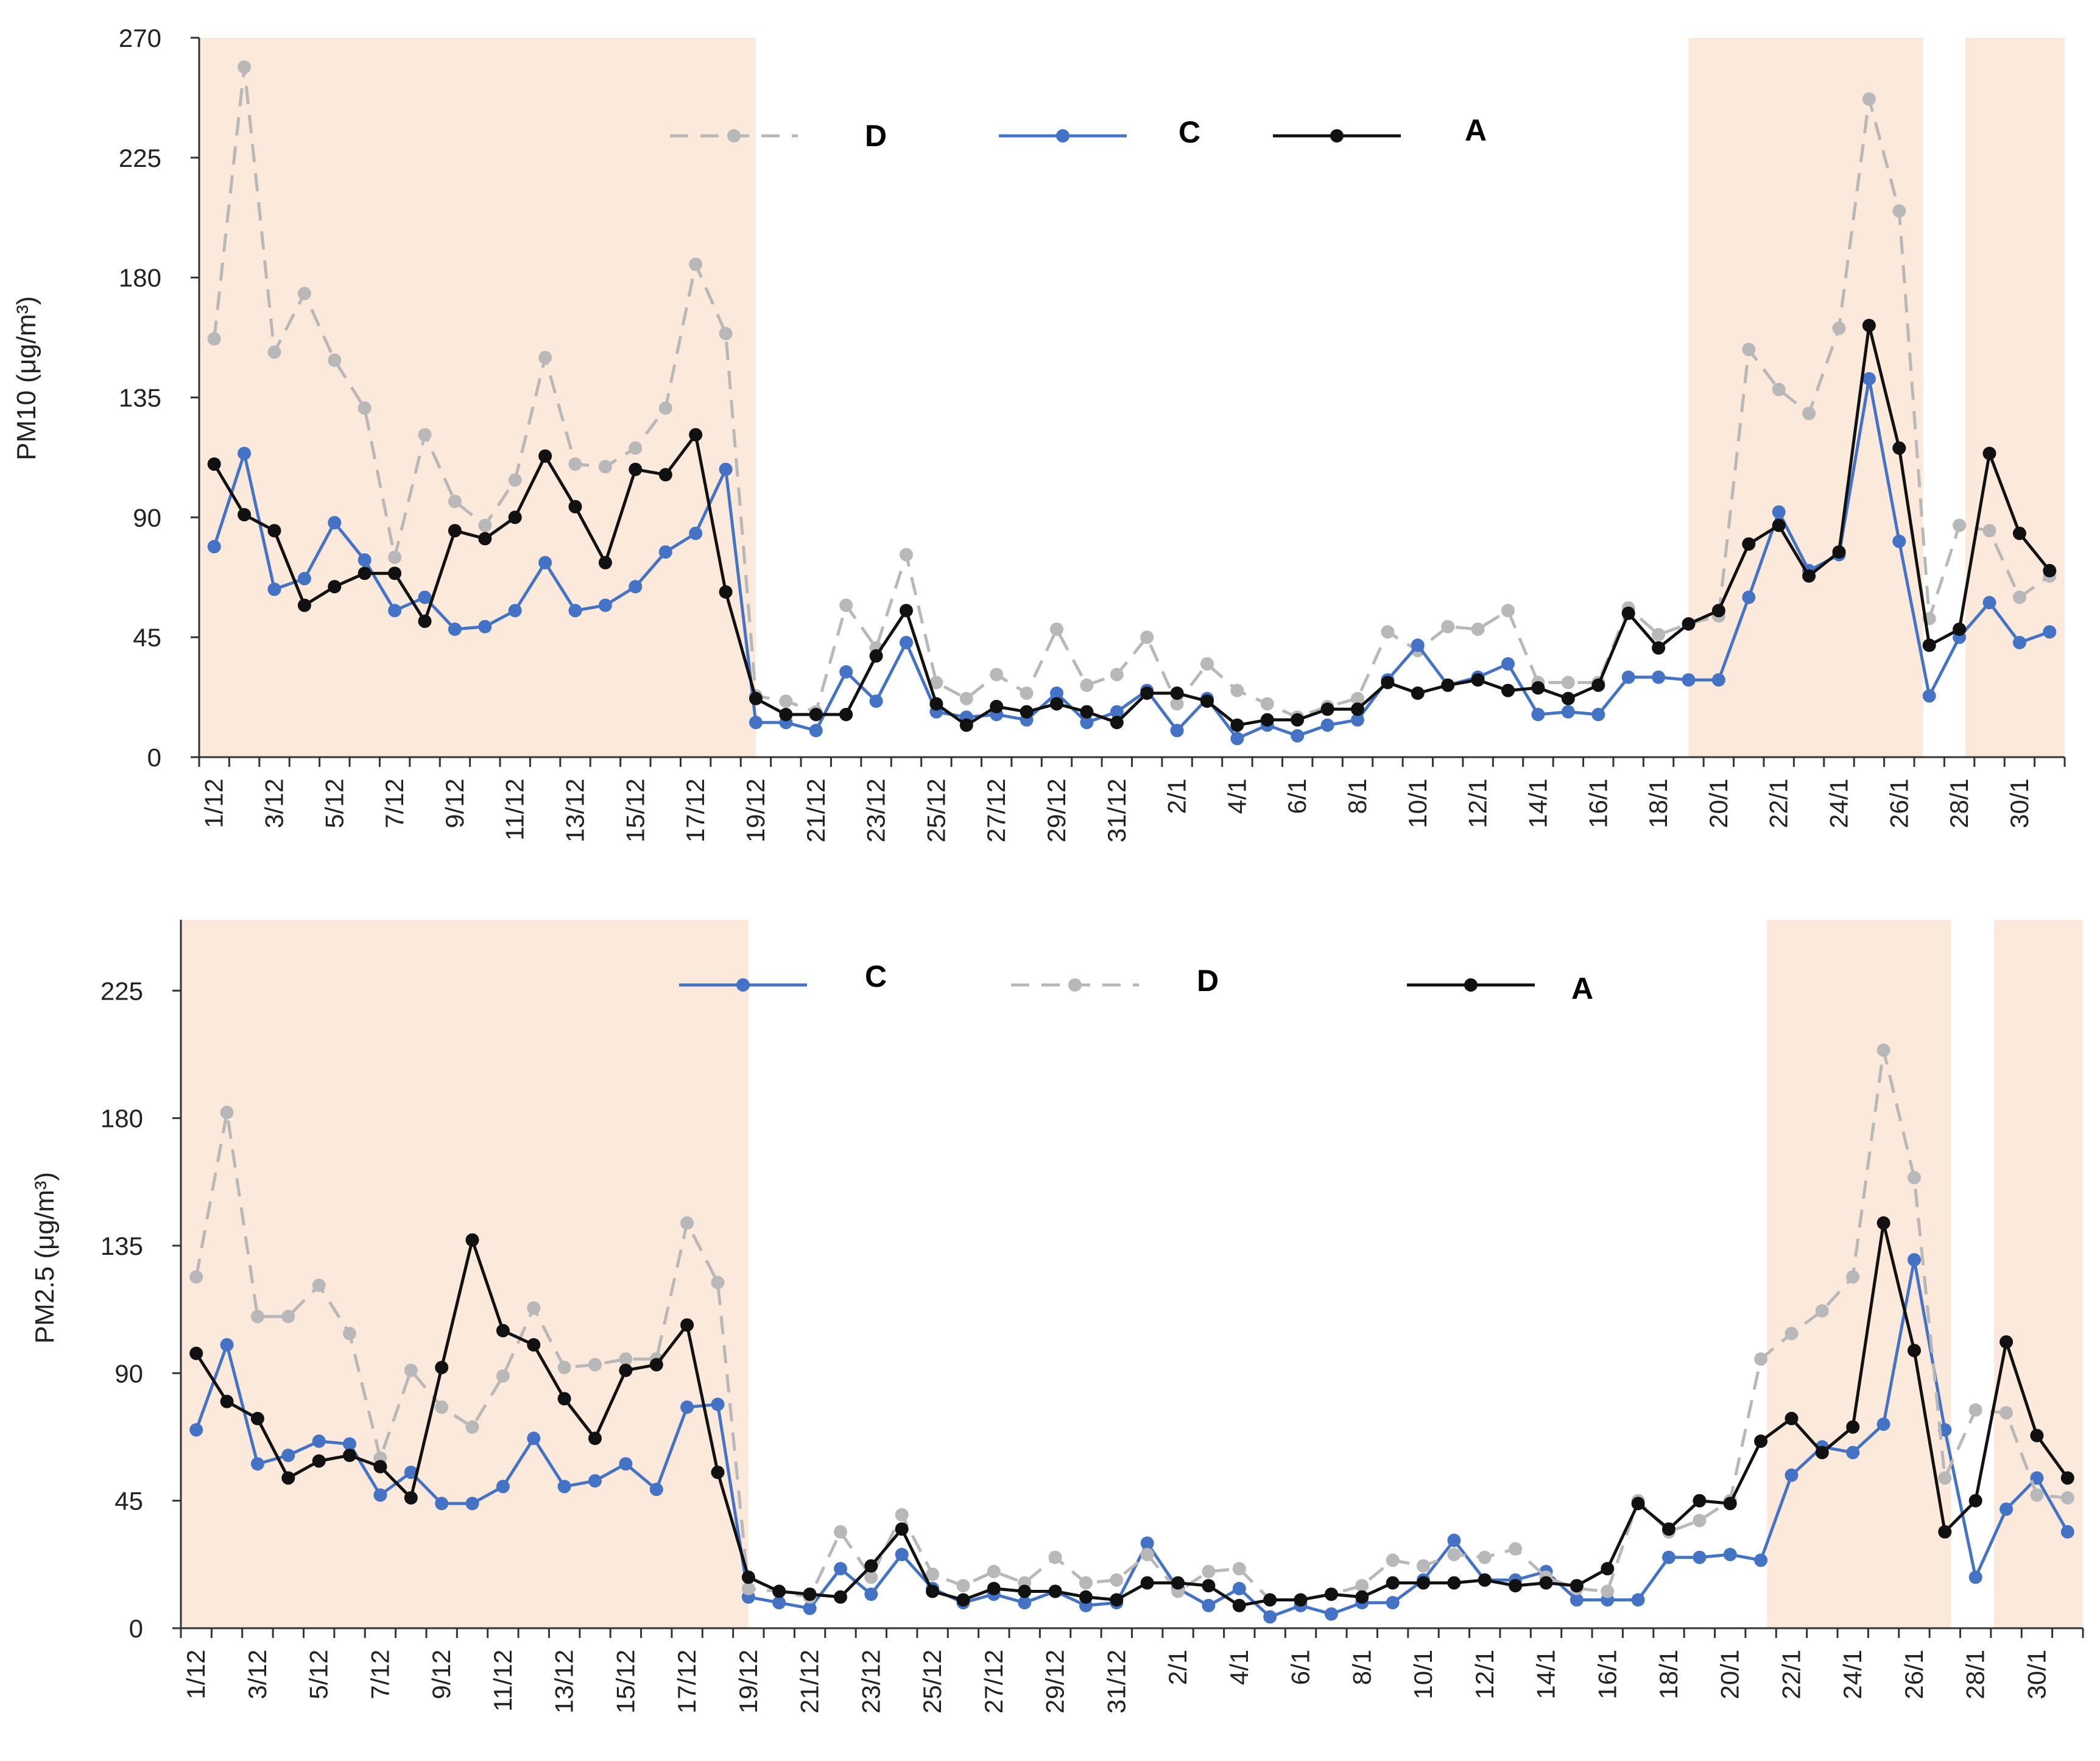 This screenshot has height=1761, width=2100. Describe the element at coordinates (565, 1681) in the screenshot. I see `x-tick-label: 13/12` at that location.